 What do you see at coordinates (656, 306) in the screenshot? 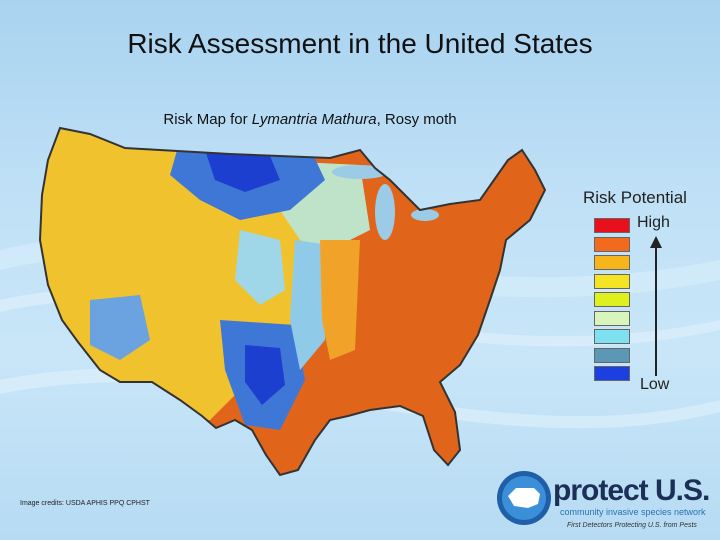
I see `arrow-up-icon` at bounding box center [656, 306].